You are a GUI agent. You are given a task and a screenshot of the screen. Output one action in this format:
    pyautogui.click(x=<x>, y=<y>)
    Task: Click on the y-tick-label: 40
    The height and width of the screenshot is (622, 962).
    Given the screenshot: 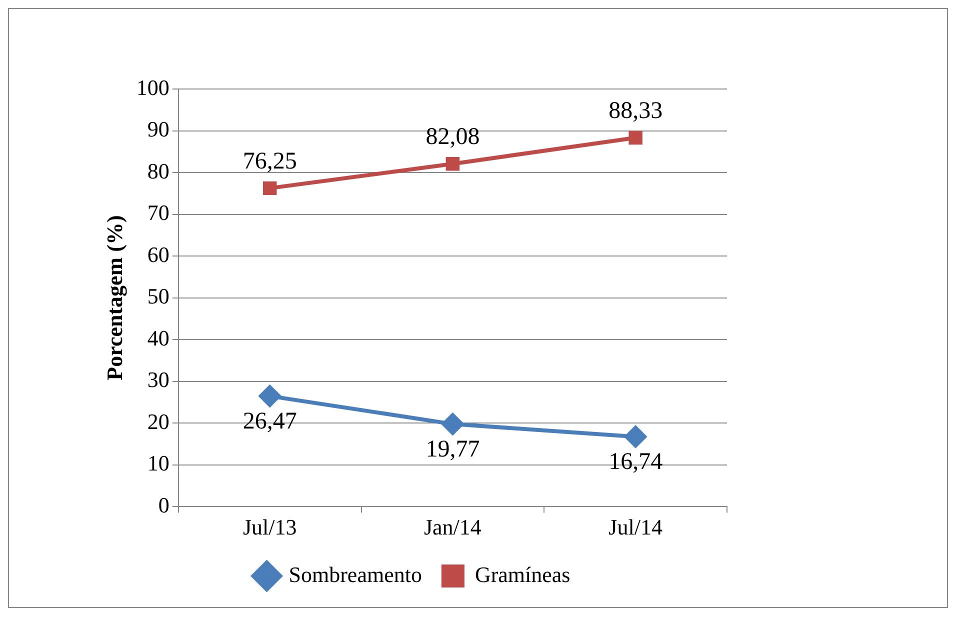 What is the action you would take?
    pyautogui.click(x=158, y=337)
    